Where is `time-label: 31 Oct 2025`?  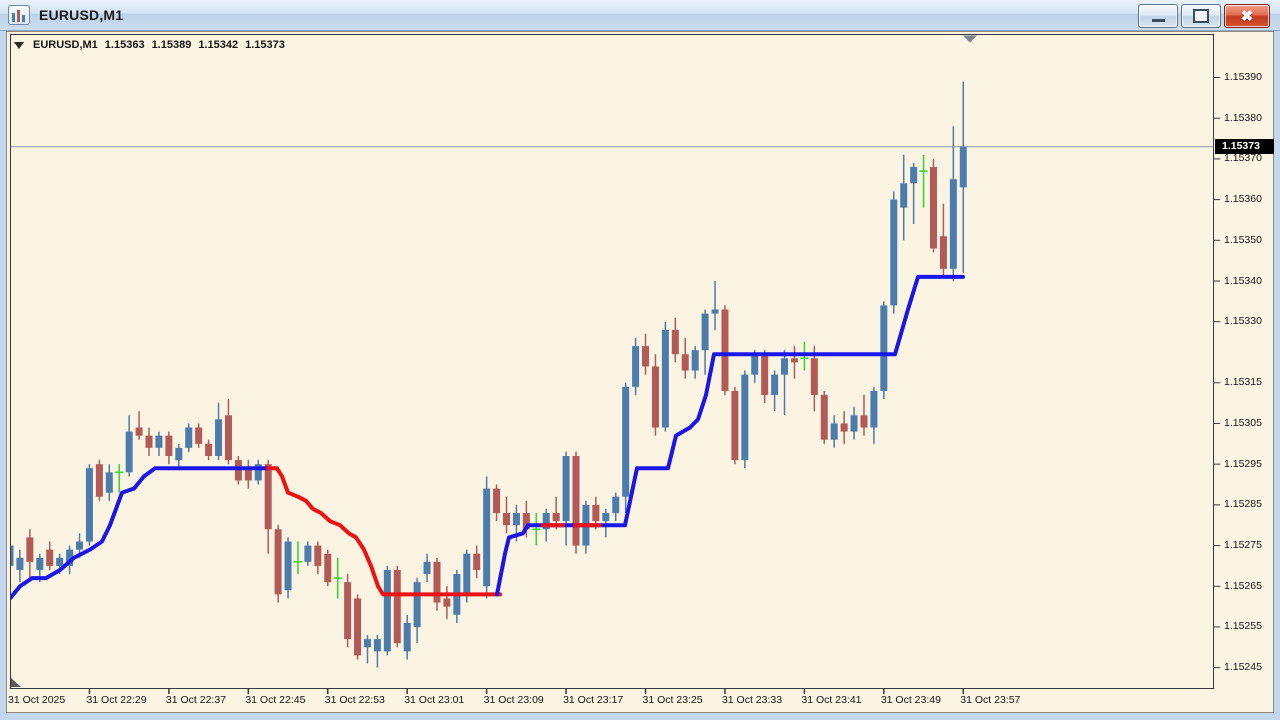 time-label: 31 Oct 2025 is located at coordinates (37, 700).